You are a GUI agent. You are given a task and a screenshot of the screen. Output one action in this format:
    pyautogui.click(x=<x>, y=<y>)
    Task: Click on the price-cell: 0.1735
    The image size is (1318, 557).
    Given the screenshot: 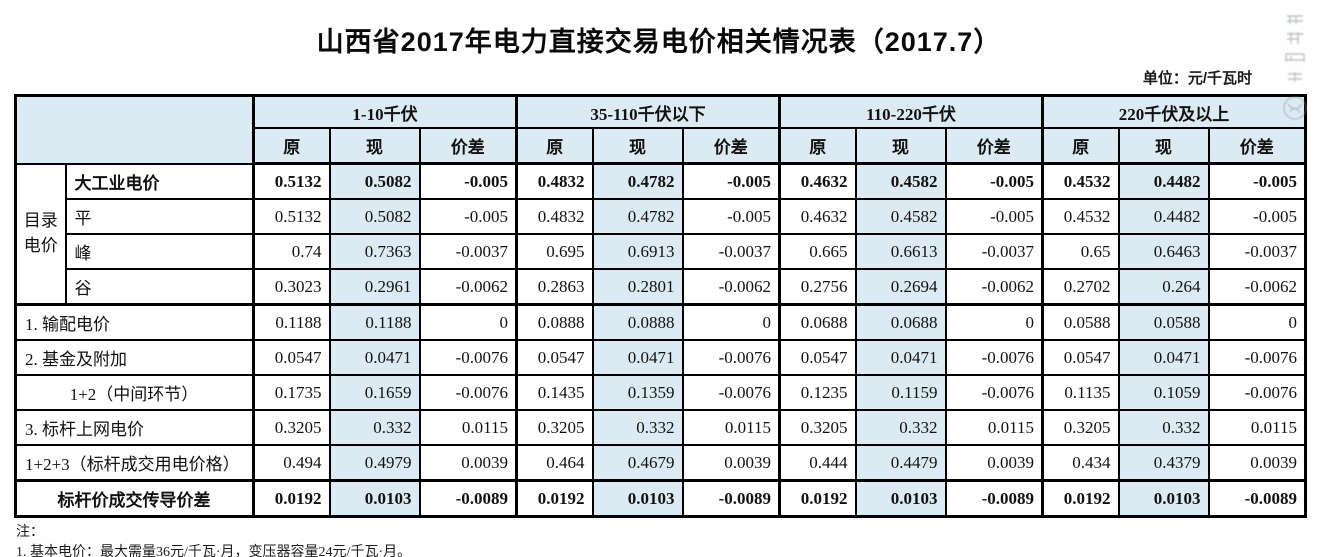 What is the action you would take?
    pyautogui.click(x=291, y=392)
    